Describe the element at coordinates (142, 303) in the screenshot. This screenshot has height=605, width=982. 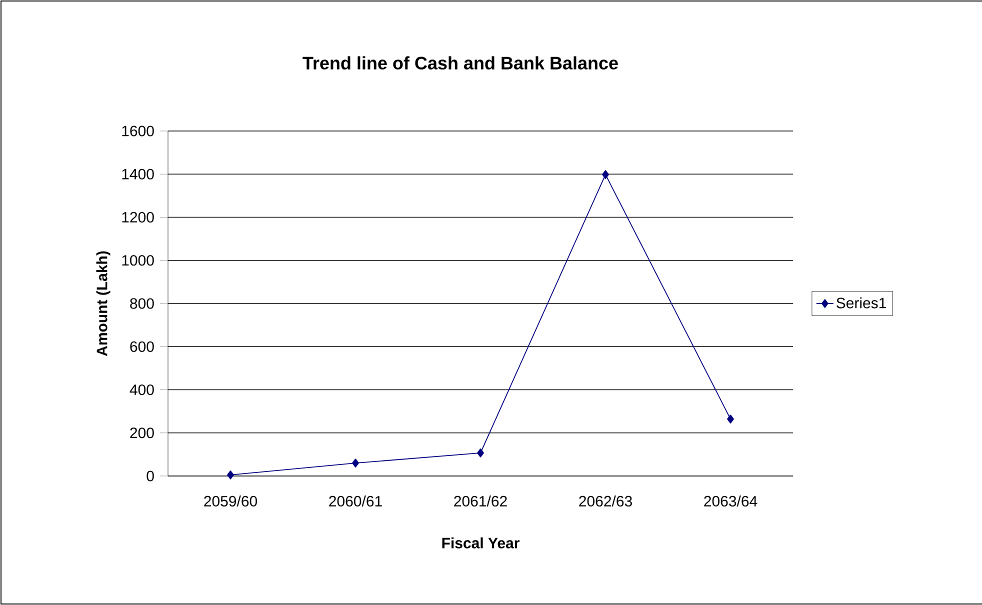
I see `y-tick-label: 800` at that location.